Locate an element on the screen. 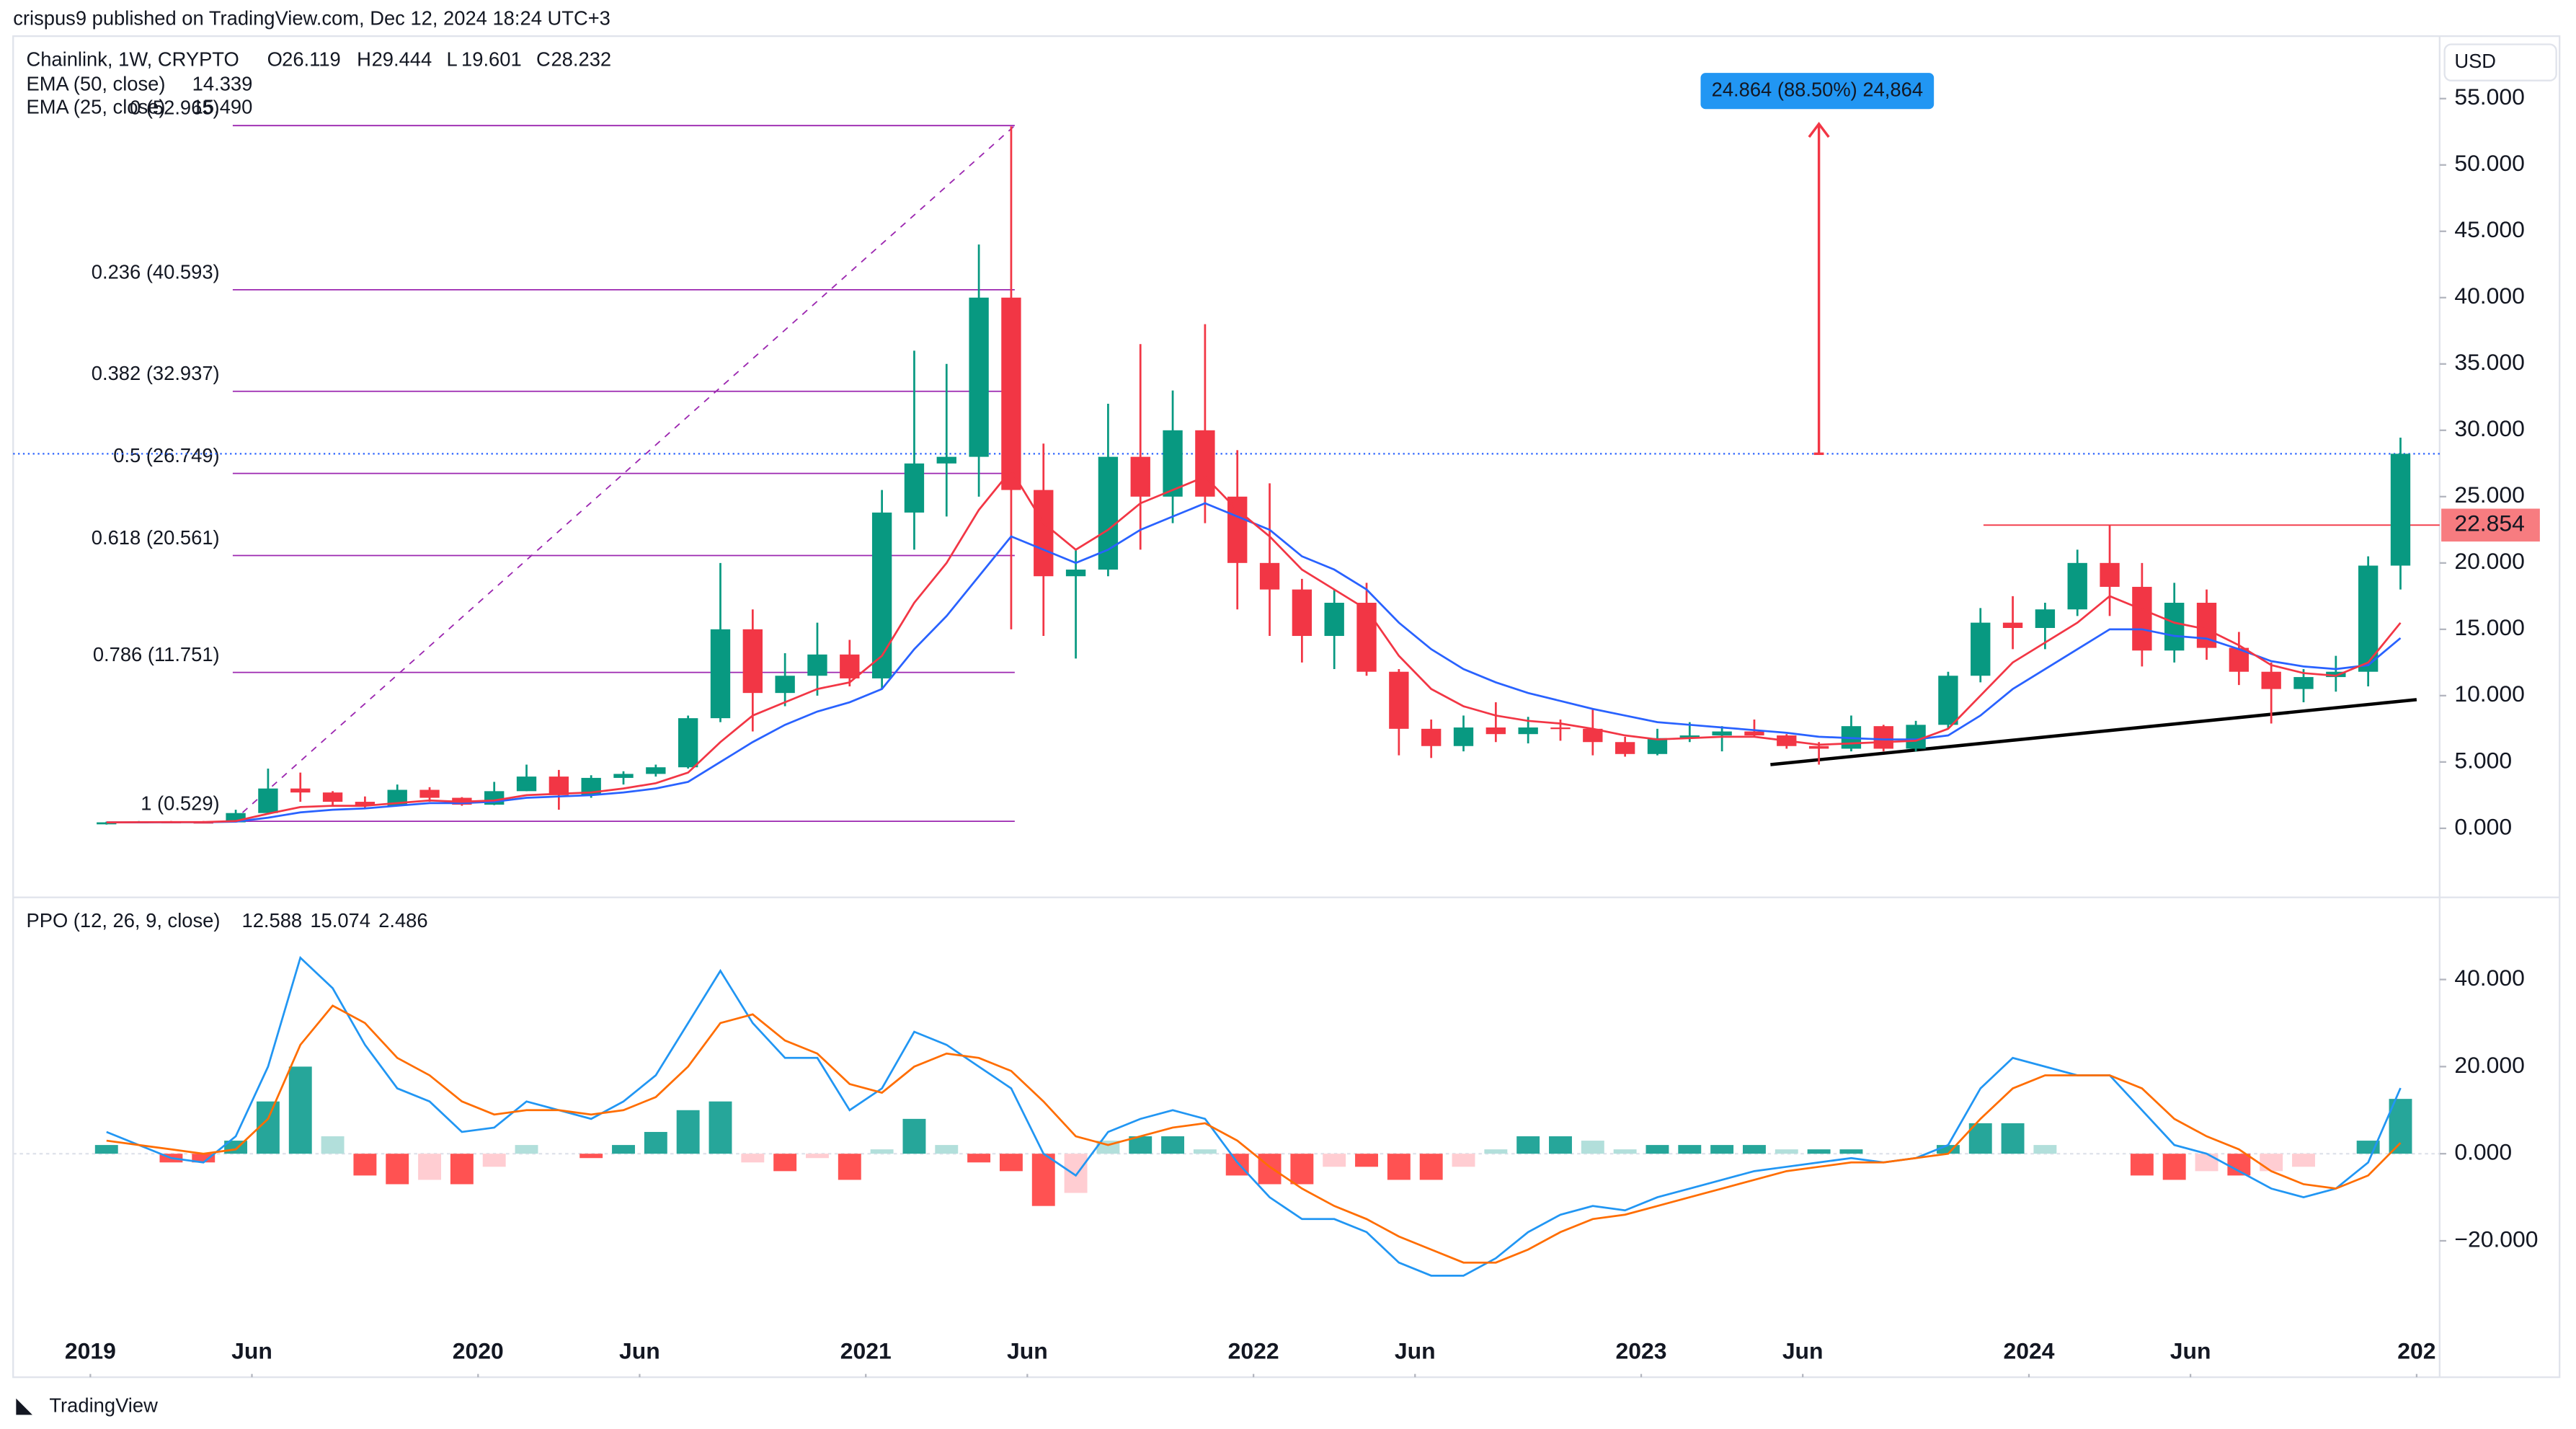  measure-label: 24.864 (88.50%) 24,864 is located at coordinates (1817, 89).